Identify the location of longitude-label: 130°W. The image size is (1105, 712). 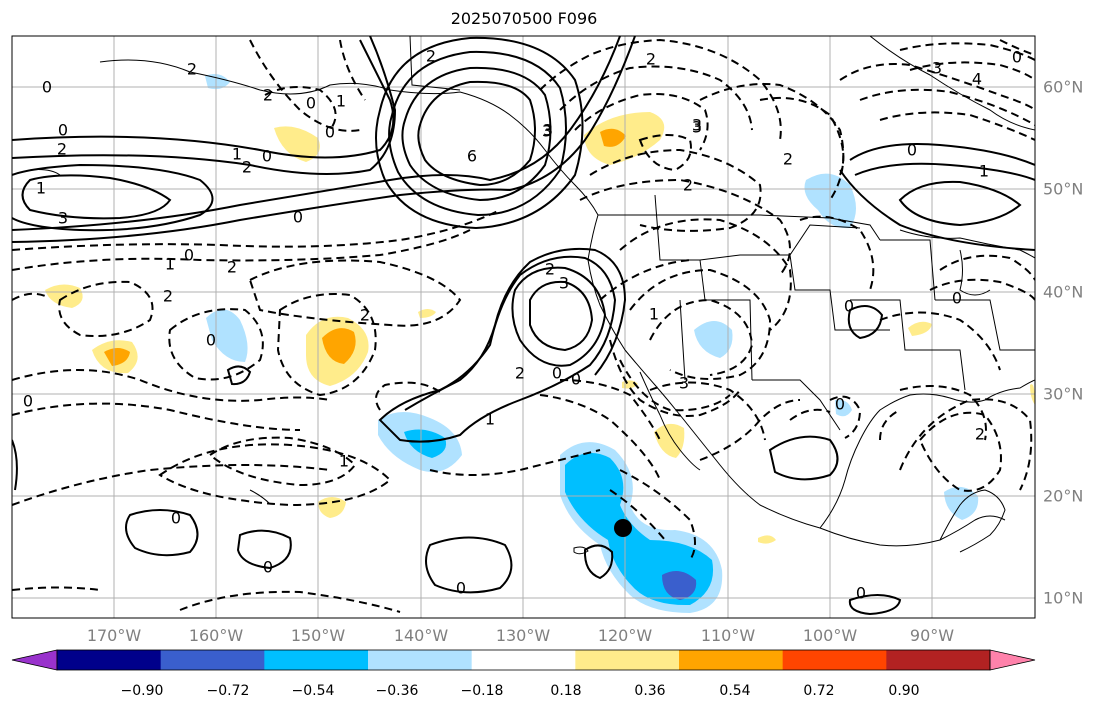
(523, 635).